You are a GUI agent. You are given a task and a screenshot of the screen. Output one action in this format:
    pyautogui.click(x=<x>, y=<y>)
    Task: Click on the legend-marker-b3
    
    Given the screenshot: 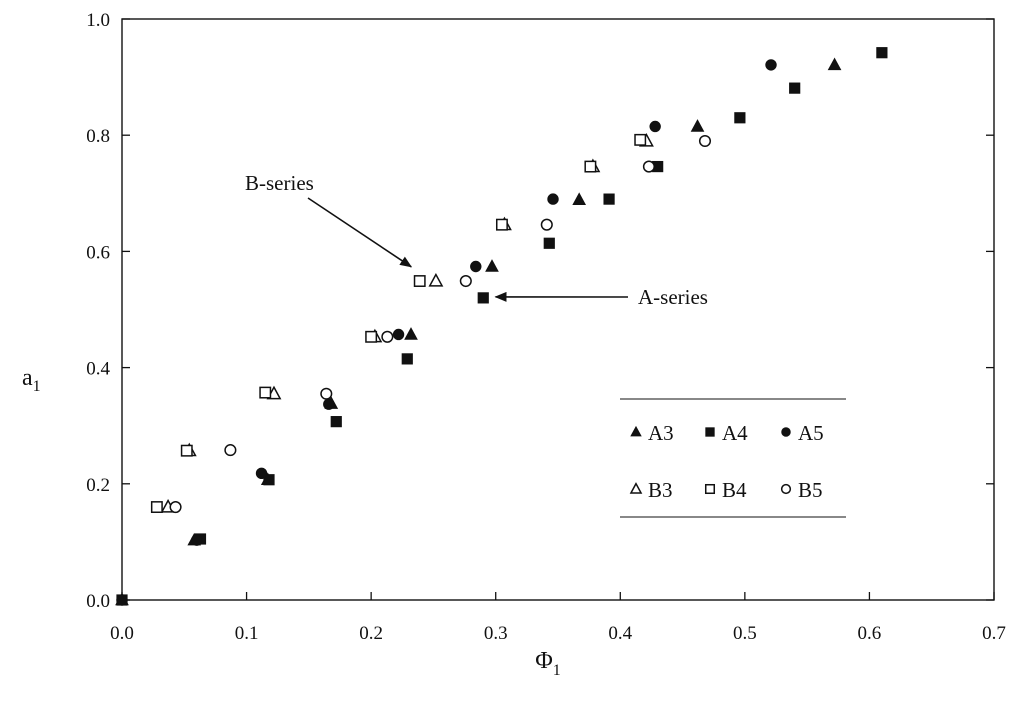 What is the action you would take?
    pyautogui.click(x=636, y=488)
    